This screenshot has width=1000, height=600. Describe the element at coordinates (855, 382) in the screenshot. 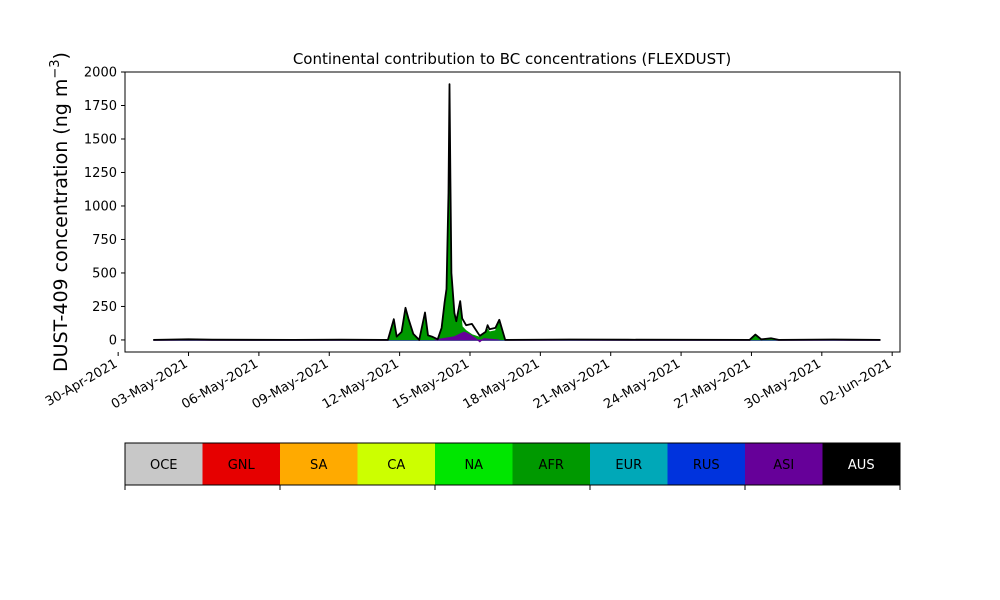

I see `x-tick-label: 02-Jun-2021` at that location.